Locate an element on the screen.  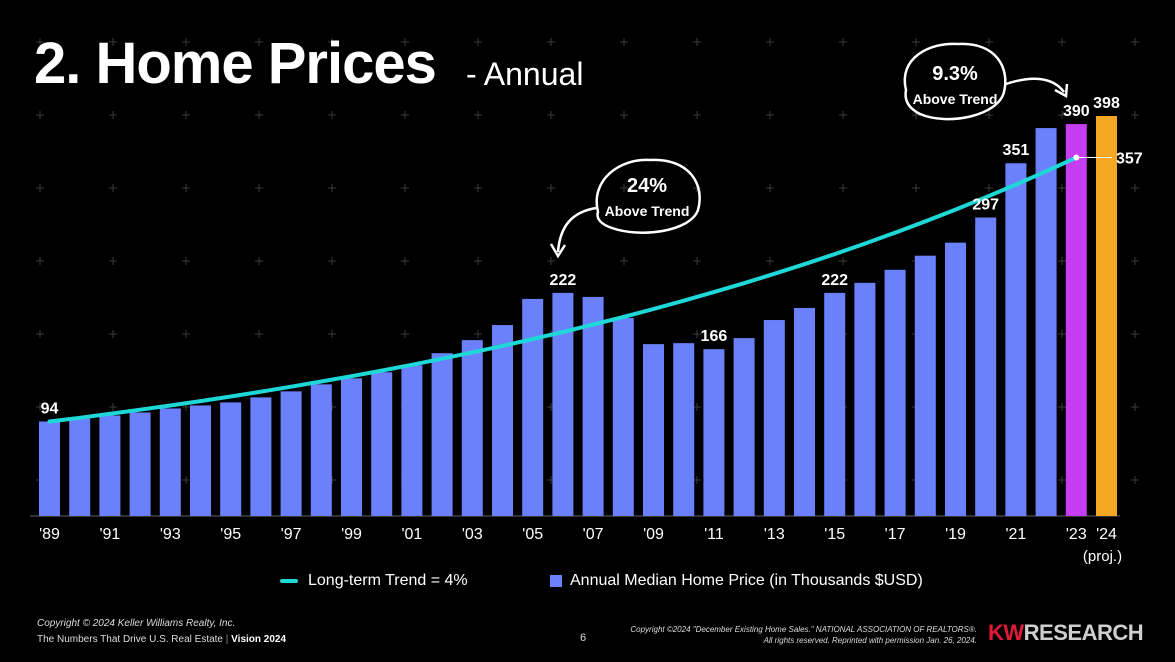
footer-tagline: The Numbers That Drive U.S. Real Estate is located at coordinates (130, 639).